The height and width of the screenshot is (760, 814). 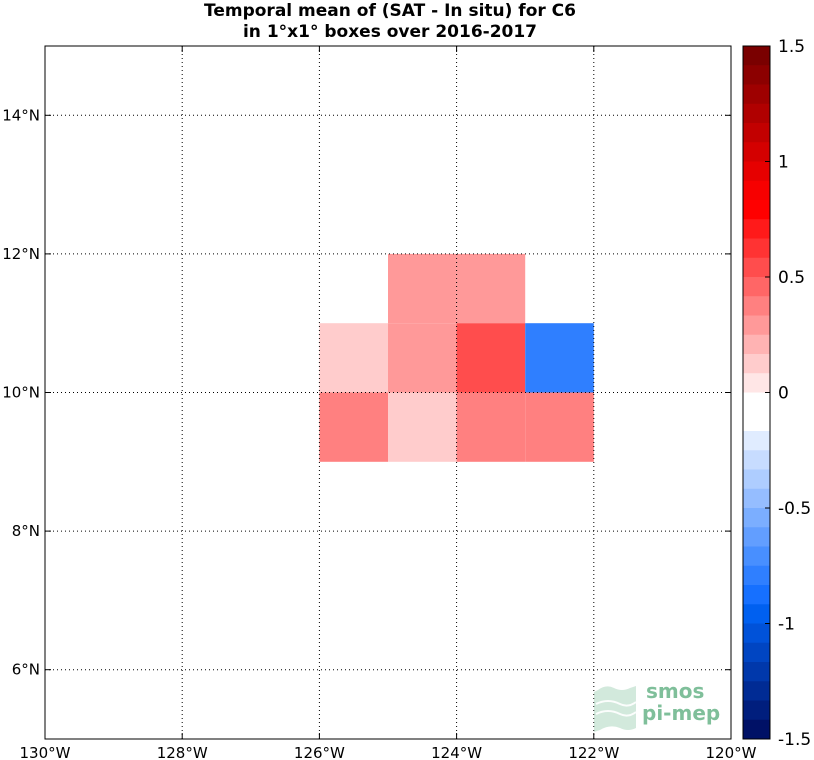 What do you see at coordinates (783, 163) in the screenshot?
I see `colorbar-tick-label: 1` at bounding box center [783, 163].